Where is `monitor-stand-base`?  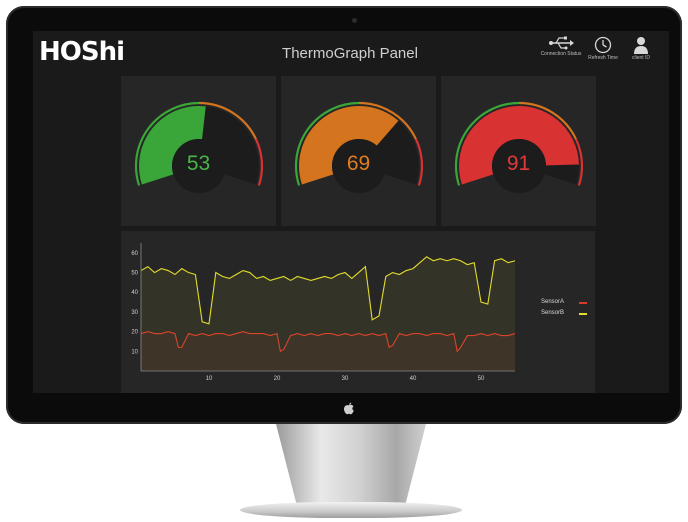 monitor-stand-base is located at coordinates (351, 510).